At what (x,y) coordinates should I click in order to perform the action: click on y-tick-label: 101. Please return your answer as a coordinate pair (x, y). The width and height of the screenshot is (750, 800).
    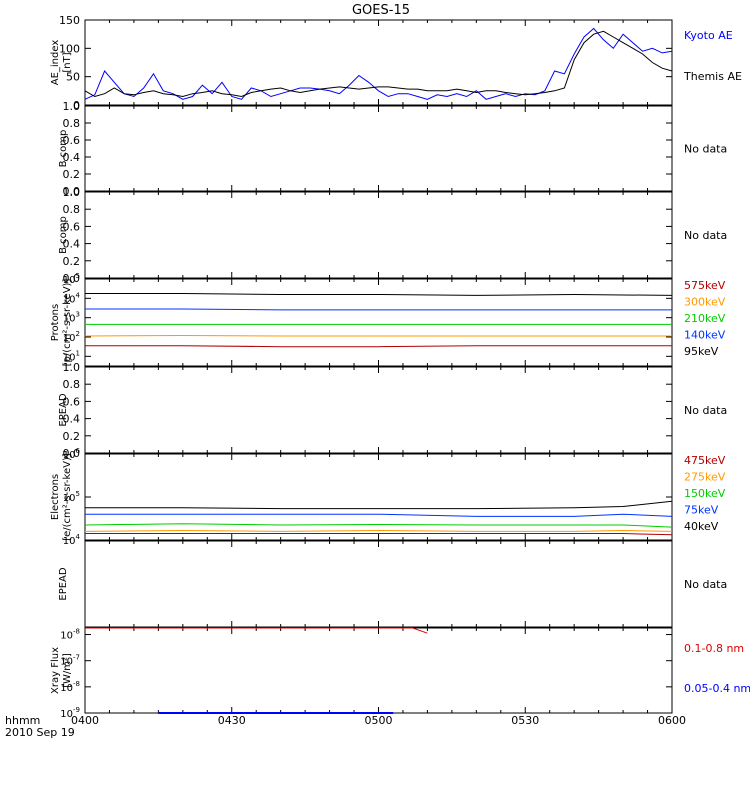
    Looking at the image, I should click on (71, 356).